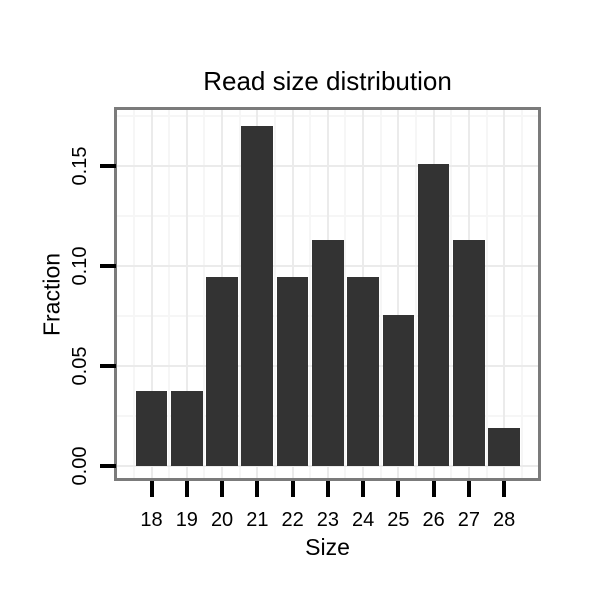 This screenshot has height=600, width=600. Describe the element at coordinates (186, 520) in the screenshot. I see `x-tick-label: 19` at that location.